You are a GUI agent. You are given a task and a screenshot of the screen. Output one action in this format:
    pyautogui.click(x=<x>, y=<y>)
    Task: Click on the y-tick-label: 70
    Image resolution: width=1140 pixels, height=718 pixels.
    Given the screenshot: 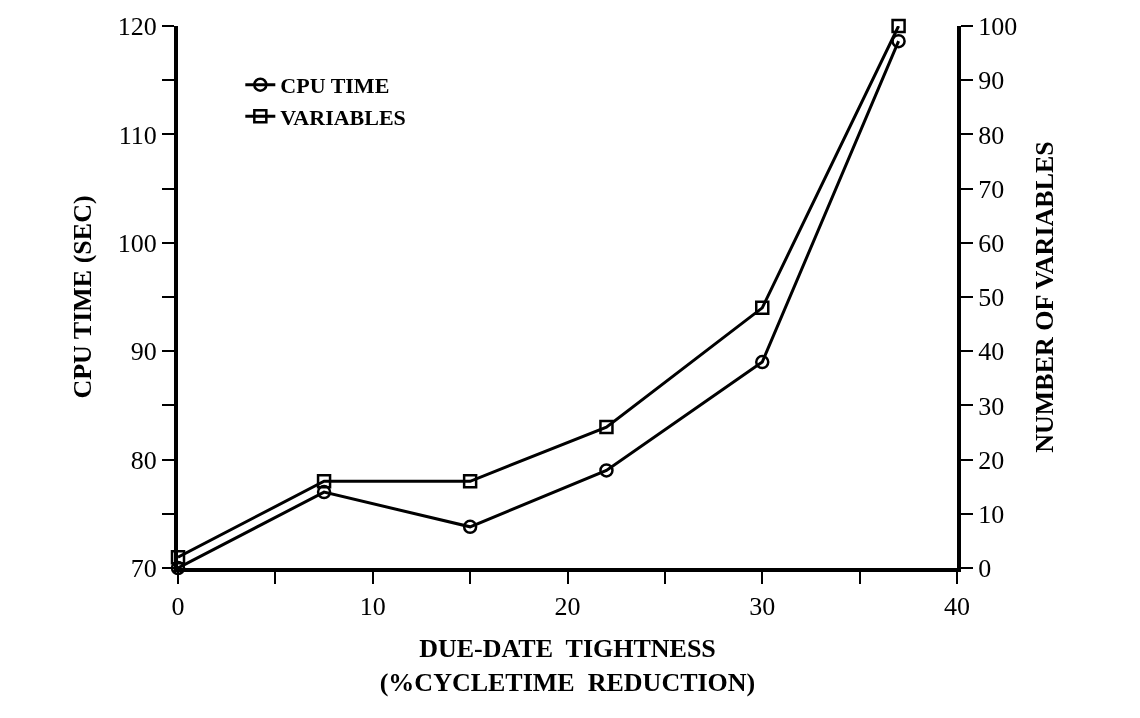 What is the action you would take?
    pyautogui.click(x=143, y=569)
    